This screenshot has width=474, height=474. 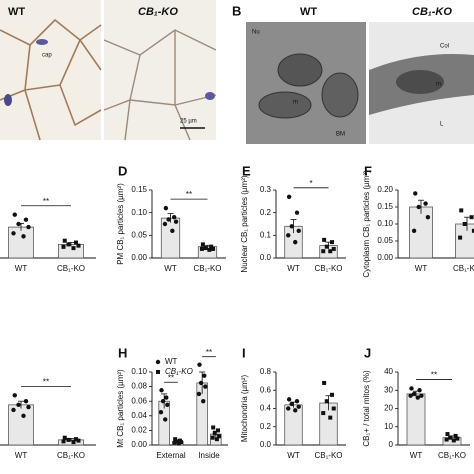 What do you see at coordinates (16, 12) in the screenshot?
I see `panel-a-title: WT` at bounding box center [16, 12].